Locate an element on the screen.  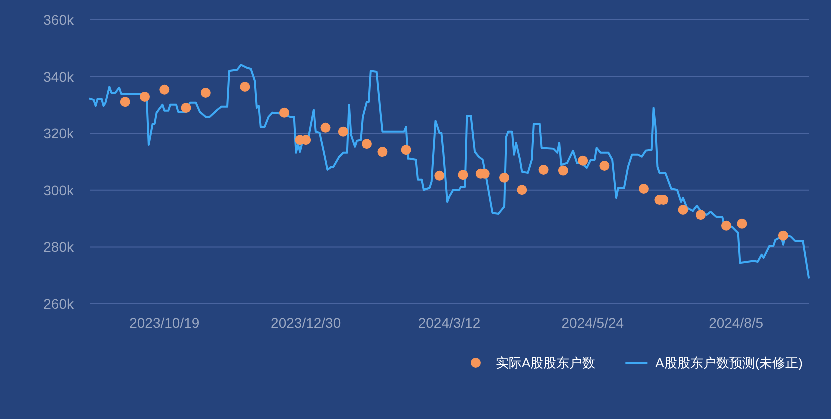
x-tick-label: 2024/3/12 is located at coordinates (449, 323).